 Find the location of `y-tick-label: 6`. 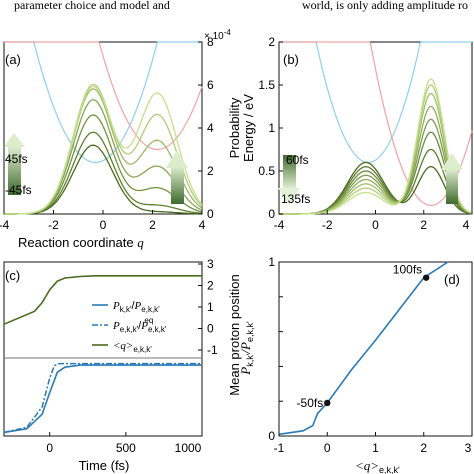

y-tick-label: 6 is located at coordinates (210, 85).